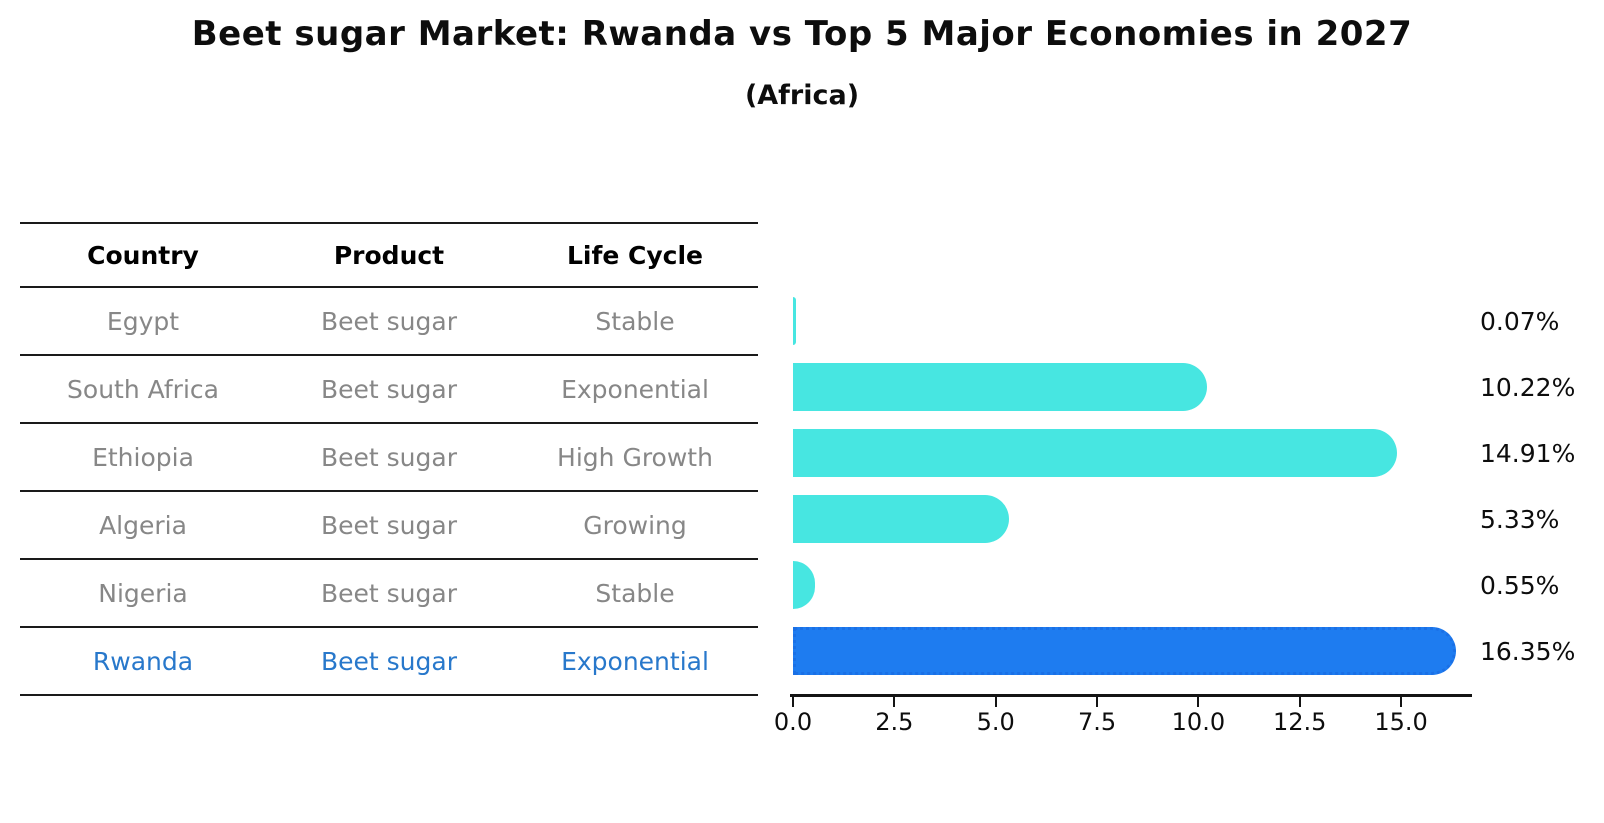  What do you see at coordinates (143, 525) in the screenshot?
I see `table-cell-country: Algeria` at bounding box center [143, 525].